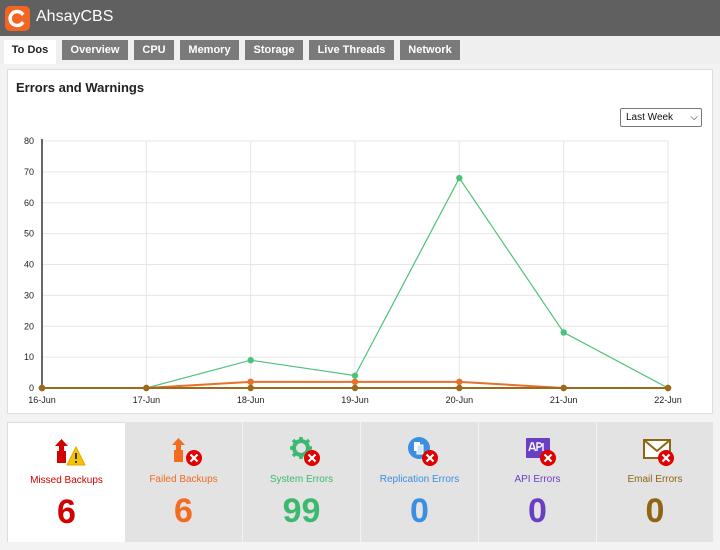 This screenshot has height=550, width=720. What do you see at coordinates (360, 18) in the screenshot?
I see `app-header: AhsayCBS` at bounding box center [360, 18].